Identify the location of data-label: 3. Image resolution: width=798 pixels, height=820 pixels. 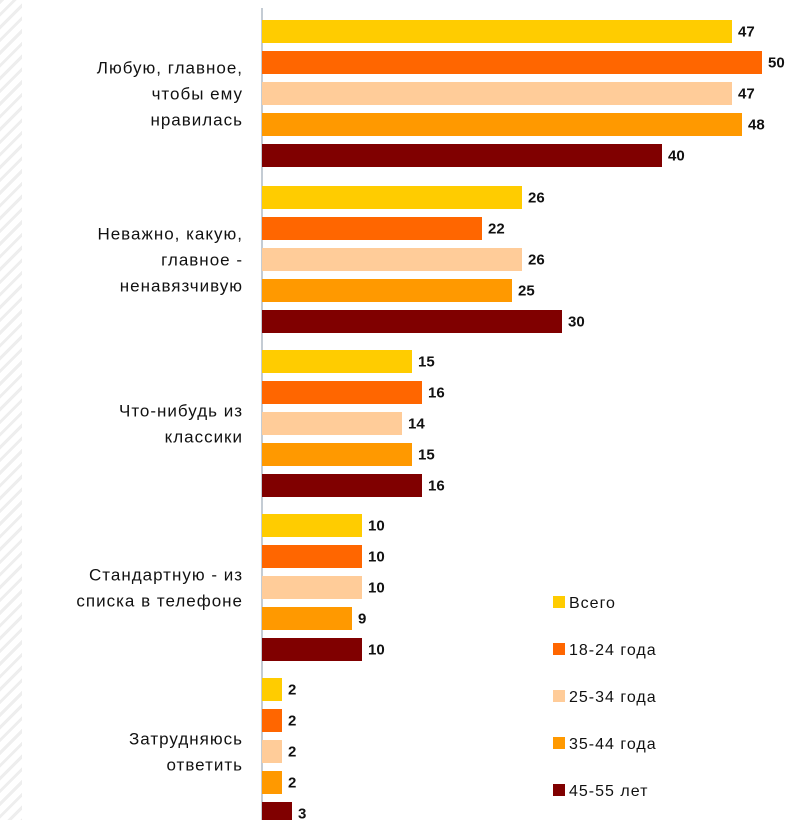
(302, 813).